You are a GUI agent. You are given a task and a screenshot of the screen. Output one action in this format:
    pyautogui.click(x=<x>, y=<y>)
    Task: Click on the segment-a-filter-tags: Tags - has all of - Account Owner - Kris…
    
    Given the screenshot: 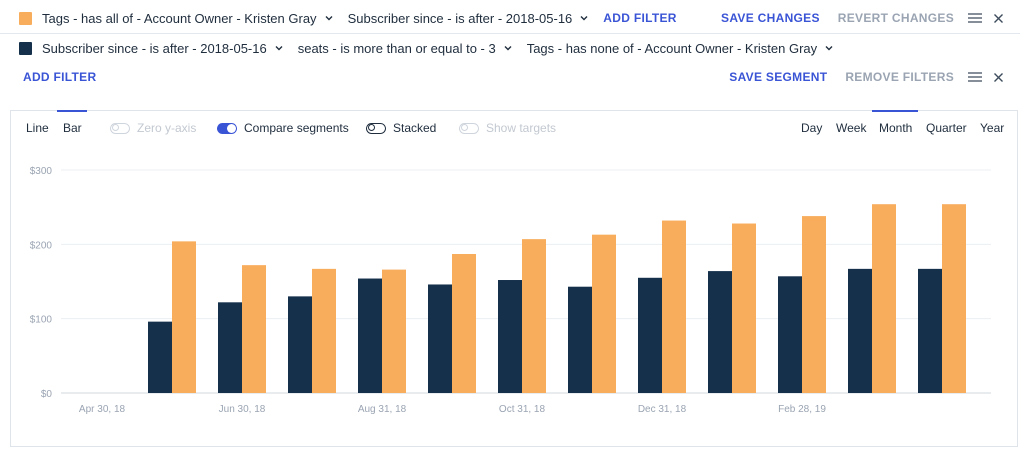 What is the action you would take?
    pyautogui.click(x=188, y=18)
    